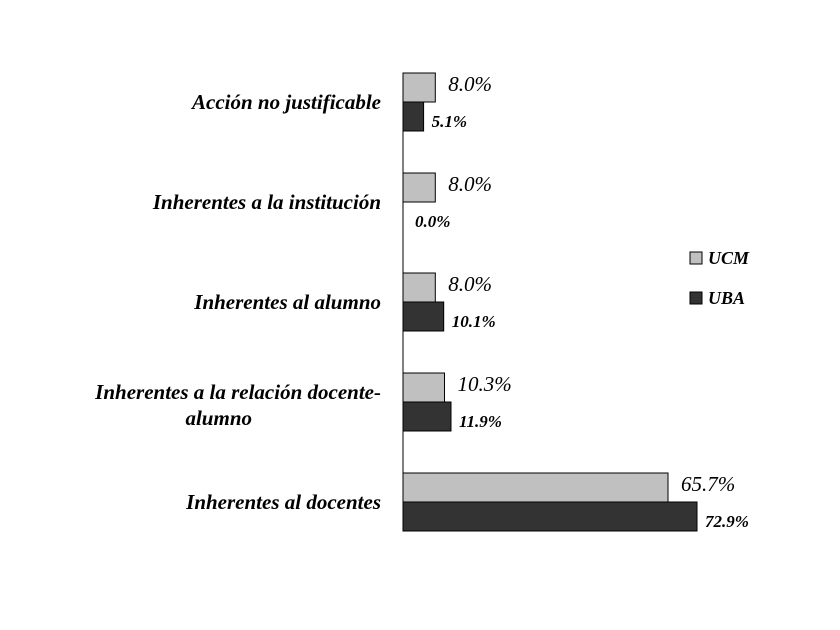 The image size is (840, 630). I want to click on legend-label-uba: UBA, so click(726, 298).